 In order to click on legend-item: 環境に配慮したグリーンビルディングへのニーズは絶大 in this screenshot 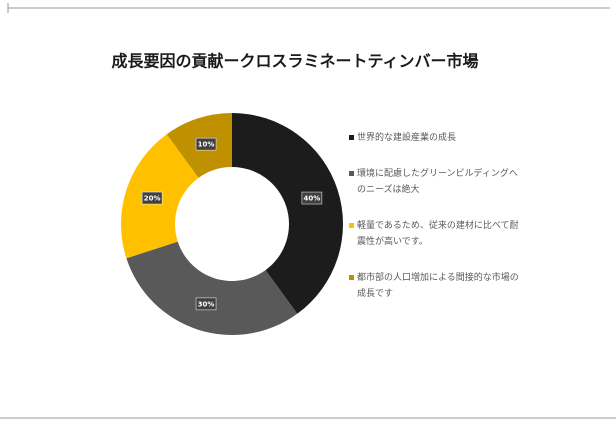, I will do `click(434, 182)`.